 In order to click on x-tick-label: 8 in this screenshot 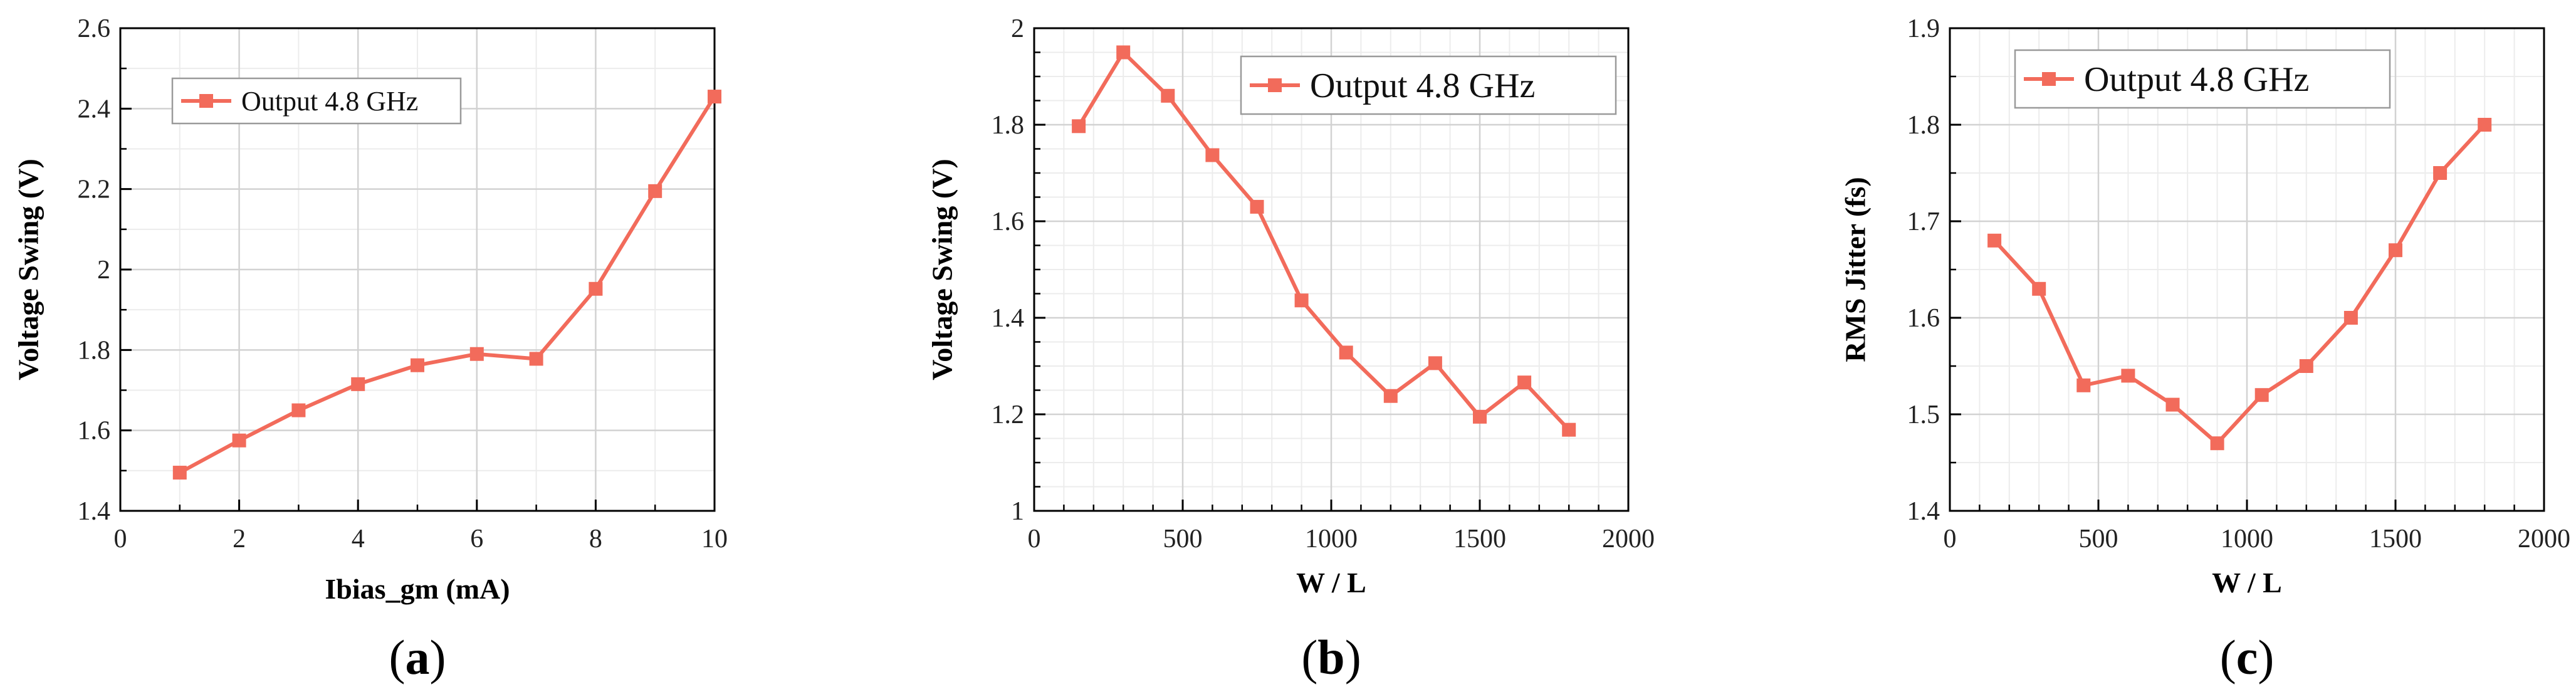, I will do `click(595, 539)`.